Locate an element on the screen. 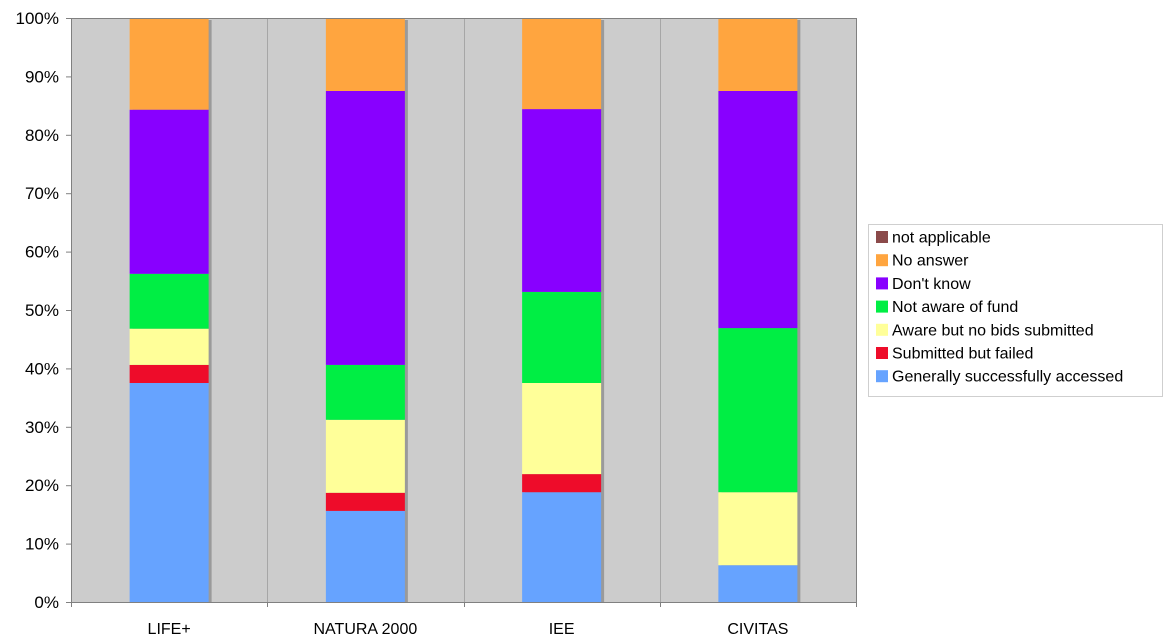  x-category-label: CIVITAS is located at coordinates (757, 629).